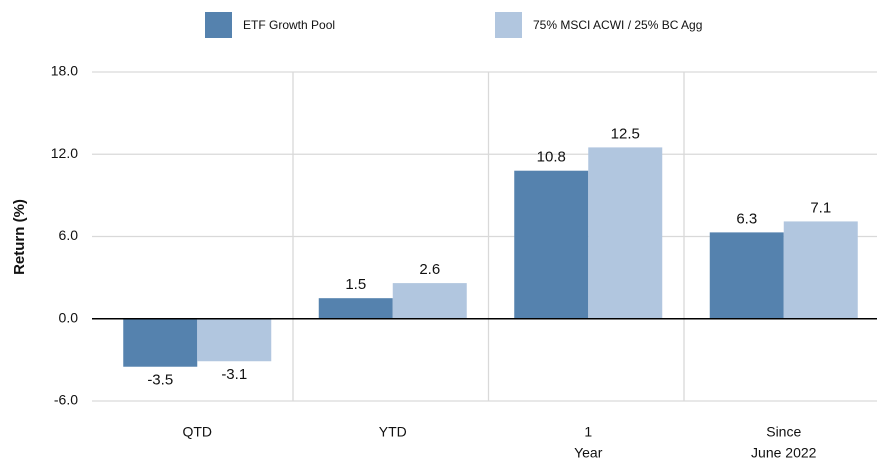  I want to click on y-tick-label: -6.0, so click(66, 400).